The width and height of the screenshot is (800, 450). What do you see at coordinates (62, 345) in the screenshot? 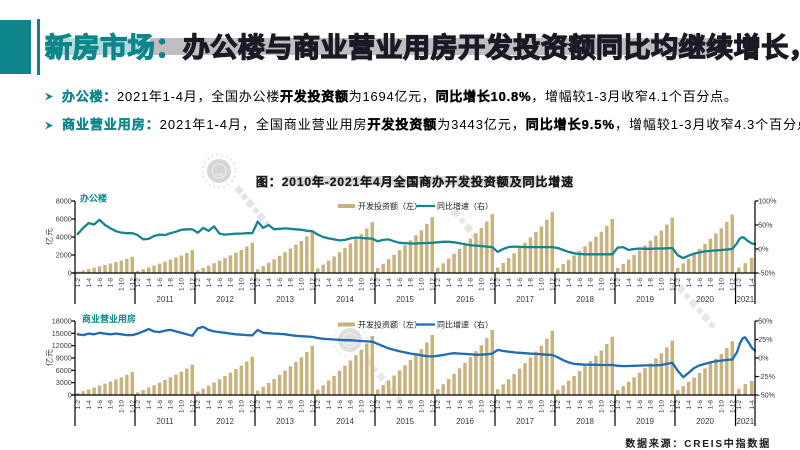
I see `svg-text: 12000` at bounding box center [62, 345].